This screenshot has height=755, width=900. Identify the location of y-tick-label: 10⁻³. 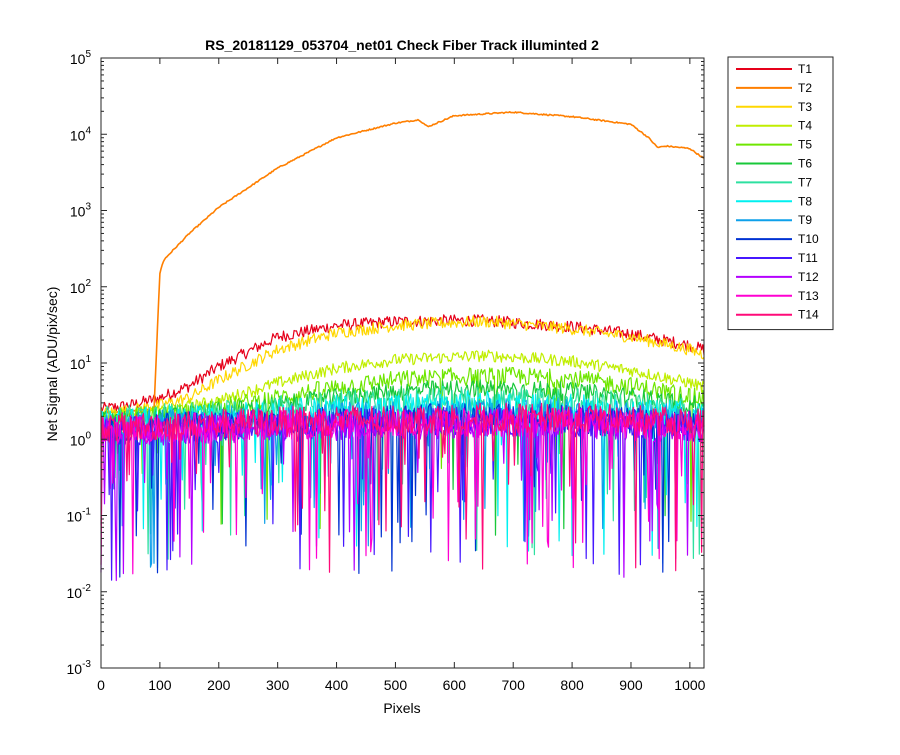
(79, 668).